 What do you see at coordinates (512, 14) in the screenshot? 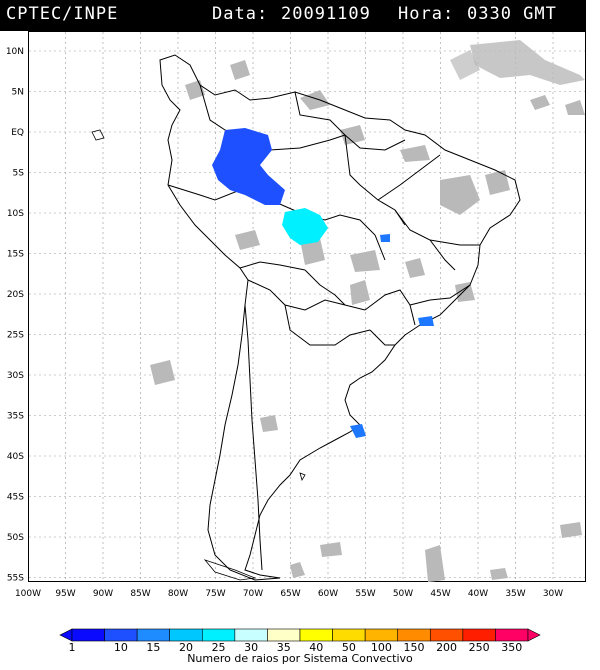
I see `time-value: 0330 GMT` at bounding box center [512, 14].